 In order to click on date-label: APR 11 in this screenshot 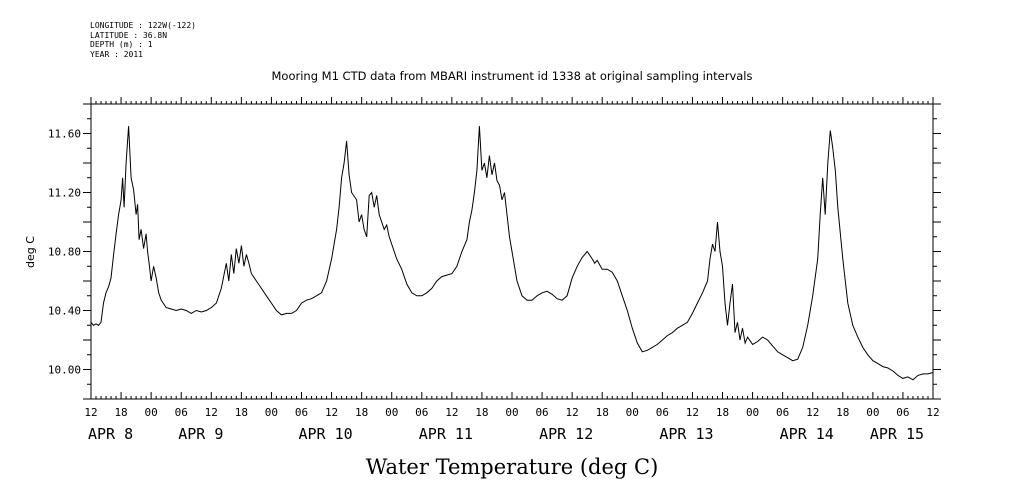, I will do `click(446, 434)`.